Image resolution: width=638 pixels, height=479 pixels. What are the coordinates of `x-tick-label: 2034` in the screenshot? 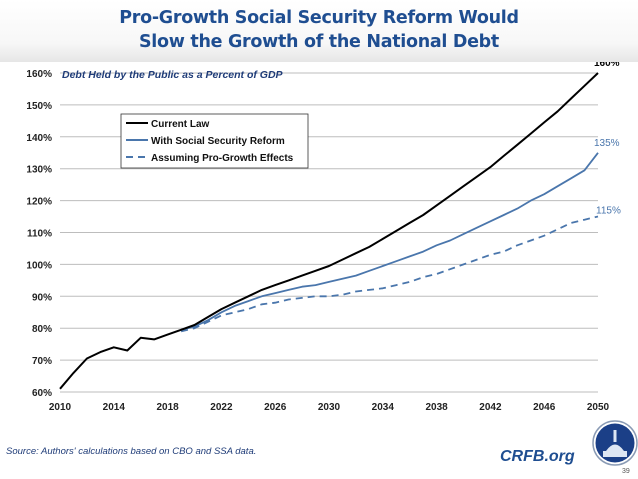 It's located at (383, 407).